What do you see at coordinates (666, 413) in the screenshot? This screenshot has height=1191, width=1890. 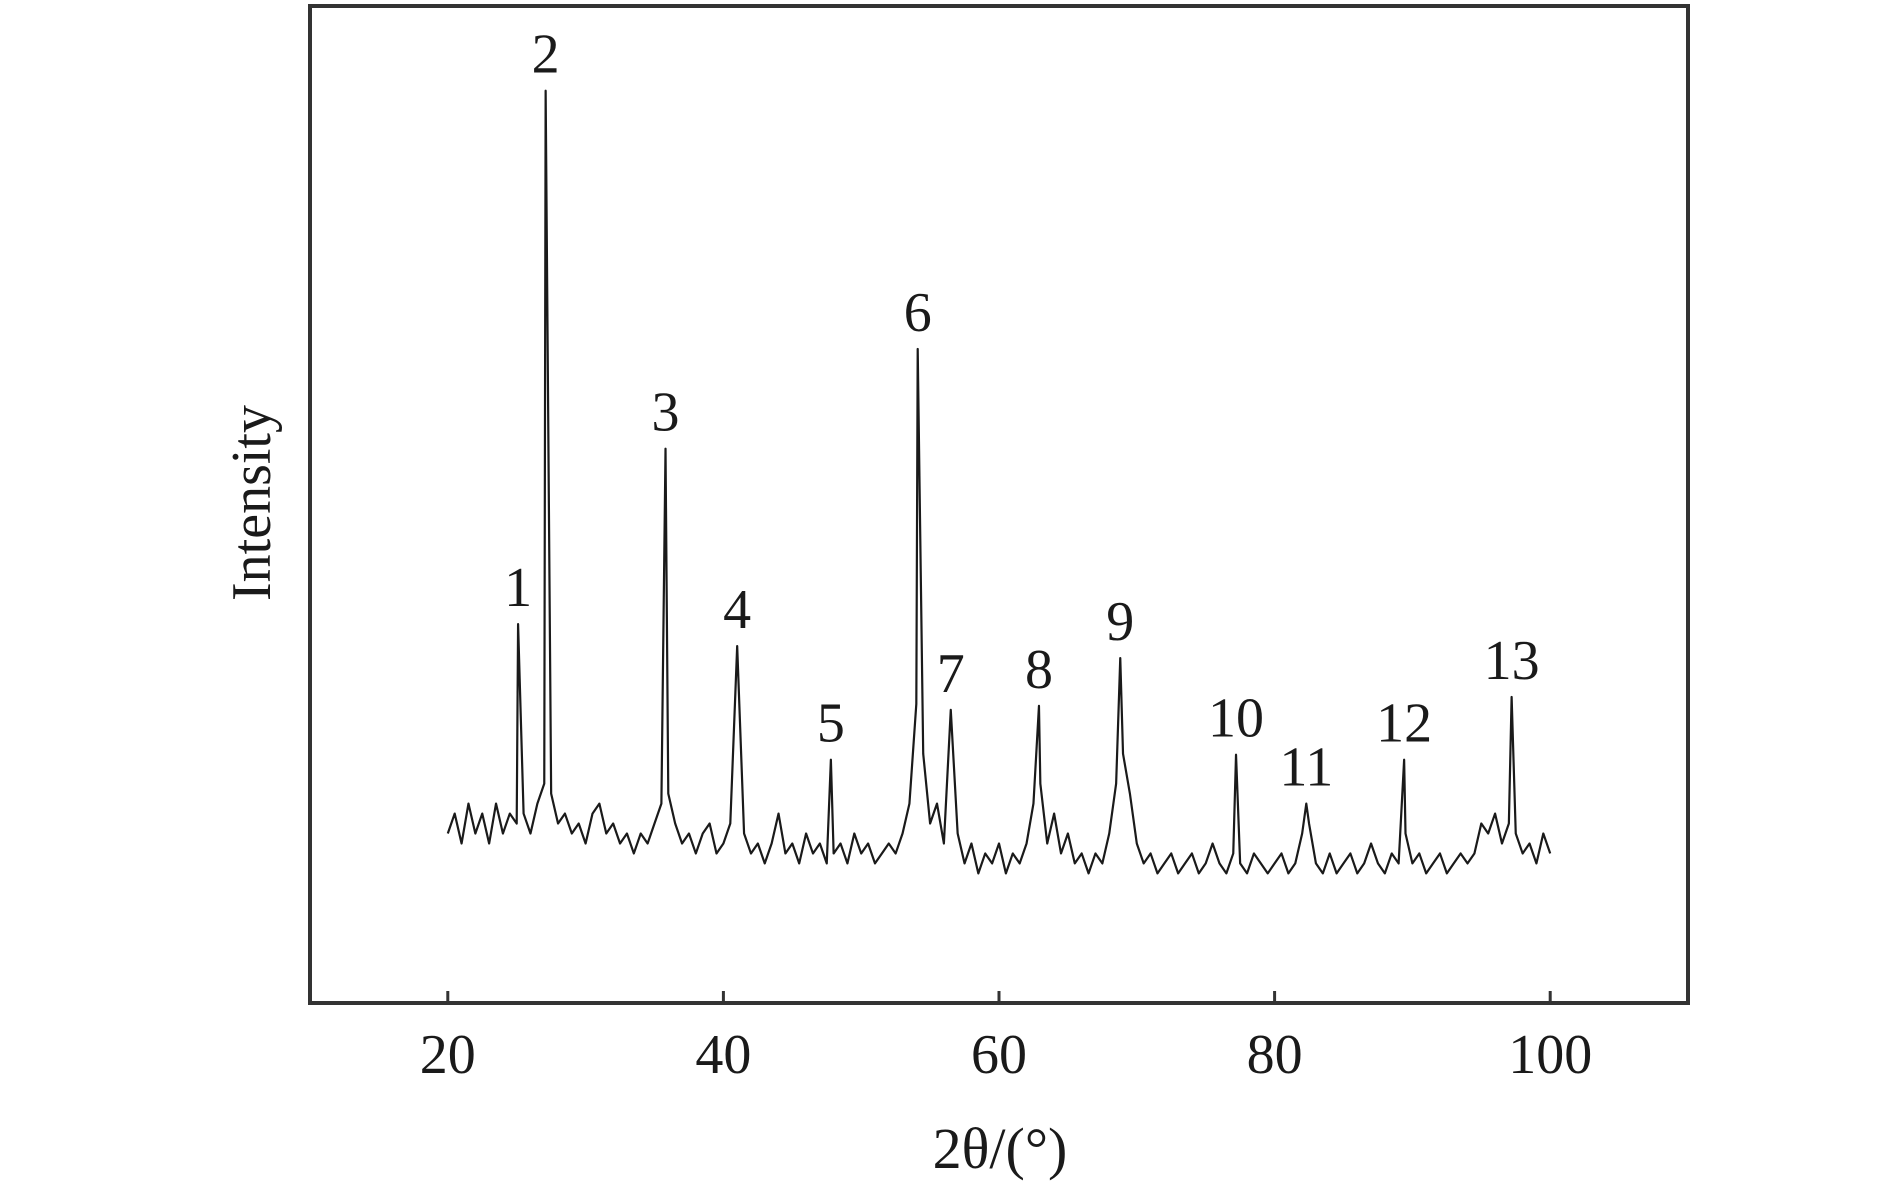 I see `peak-label: 3` at bounding box center [666, 413].